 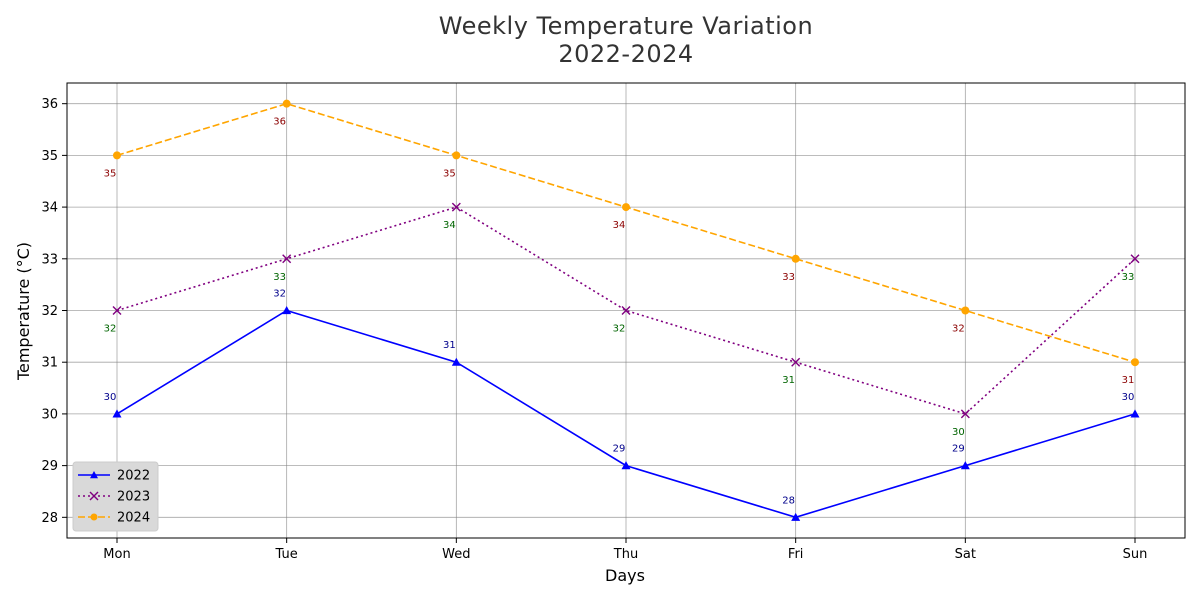 What do you see at coordinates (456, 554) in the screenshot?
I see `x-tick-label: Wed` at bounding box center [456, 554].